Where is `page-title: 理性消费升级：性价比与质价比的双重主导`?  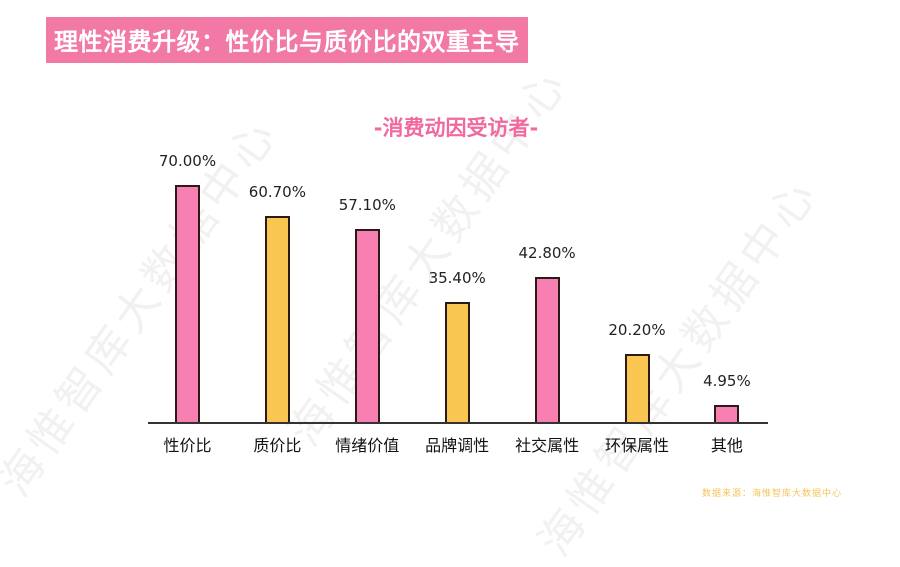
page-title: 理性消费升级：性价比与质价比的双重主导 is located at coordinates (287, 42).